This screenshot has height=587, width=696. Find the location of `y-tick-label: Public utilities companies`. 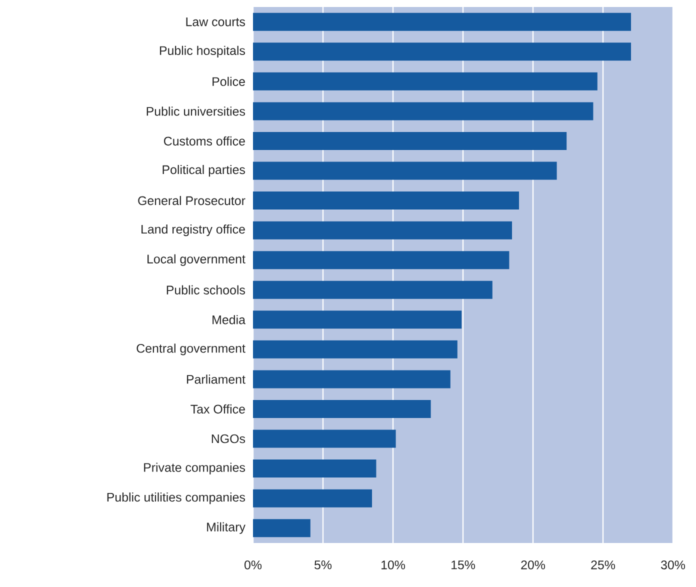

y-tick-label: Public utilities companies is located at coordinates (176, 498).